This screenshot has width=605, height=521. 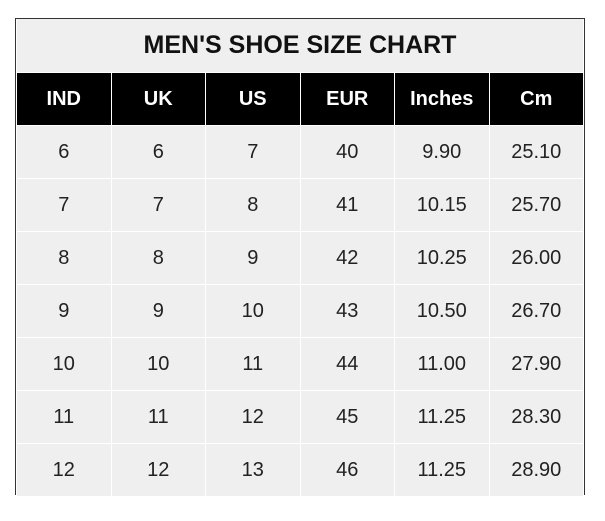 I want to click on cell-inches: 10.50, so click(x=442, y=311).